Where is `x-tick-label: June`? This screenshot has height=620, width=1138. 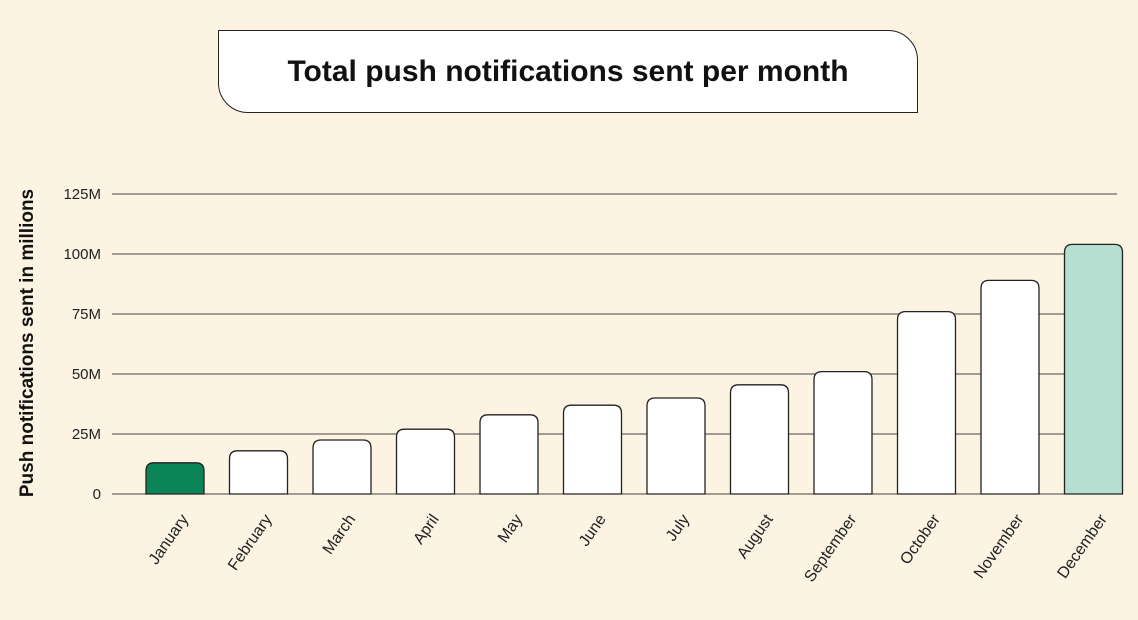 x-tick-label: June is located at coordinates (593, 530).